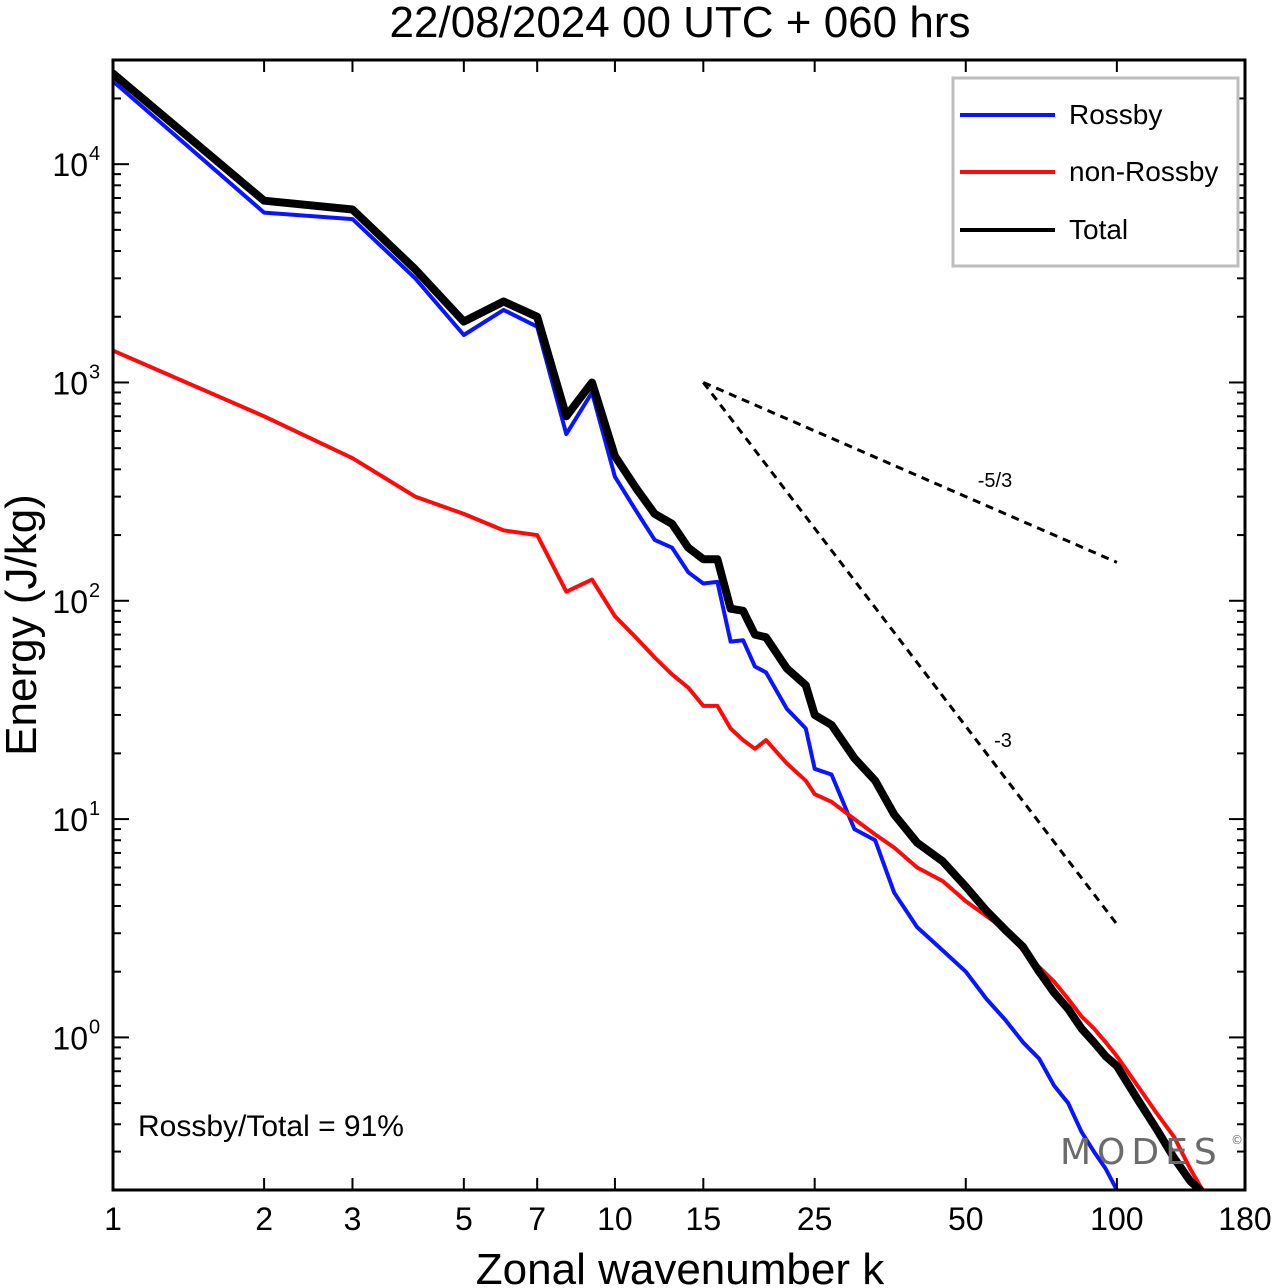  I want to click on legend-box, so click(1095, 172).